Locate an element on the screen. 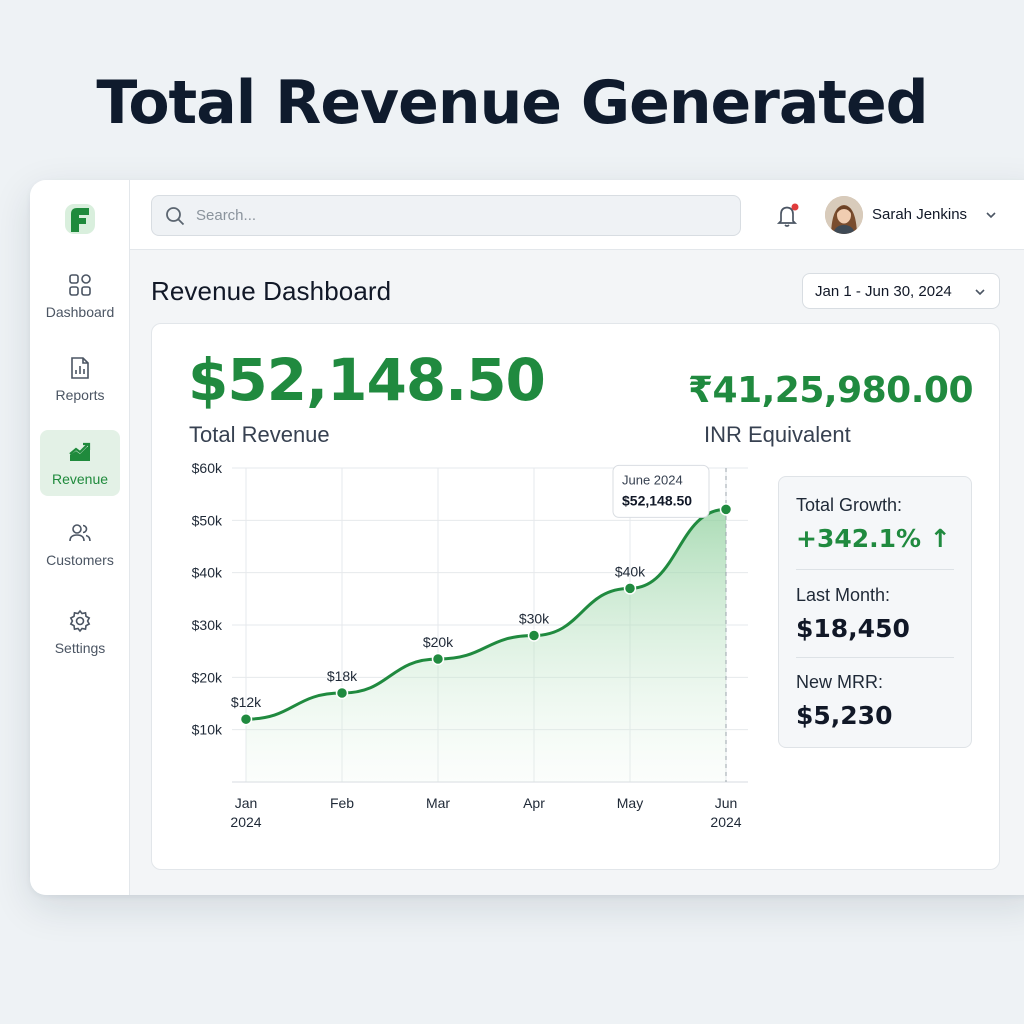 This screenshot has width=1024, height=1024. tooltip-value: $52,148.50 is located at coordinates (657, 500).